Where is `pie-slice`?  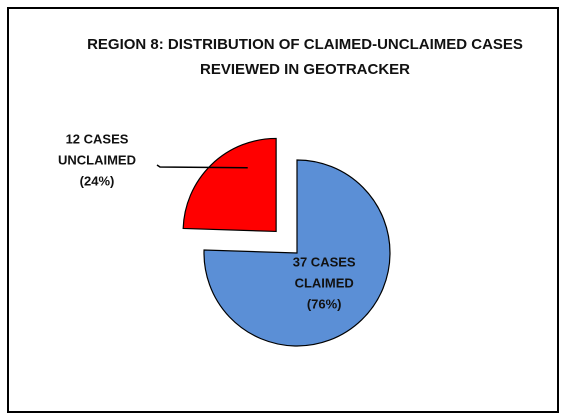 pie-slice is located at coordinates (229, 185).